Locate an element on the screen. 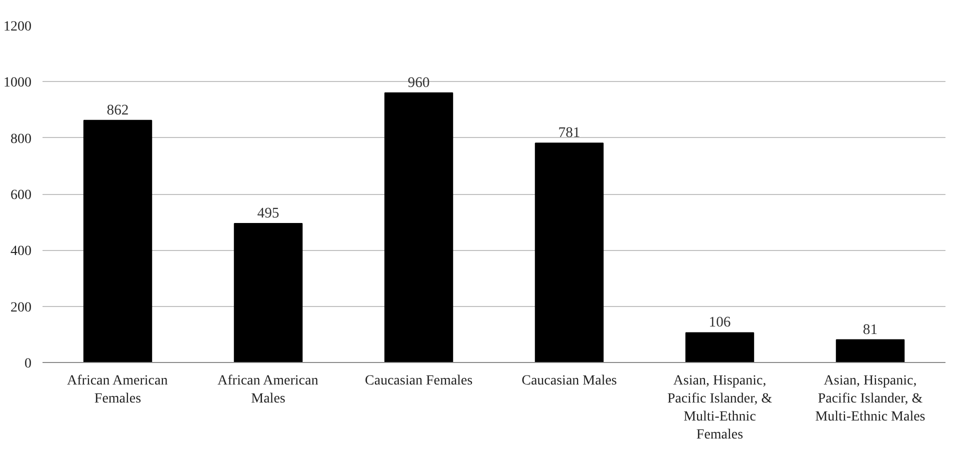 The height and width of the screenshot is (451, 969). data-label: 960 is located at coordinates (419, 82).